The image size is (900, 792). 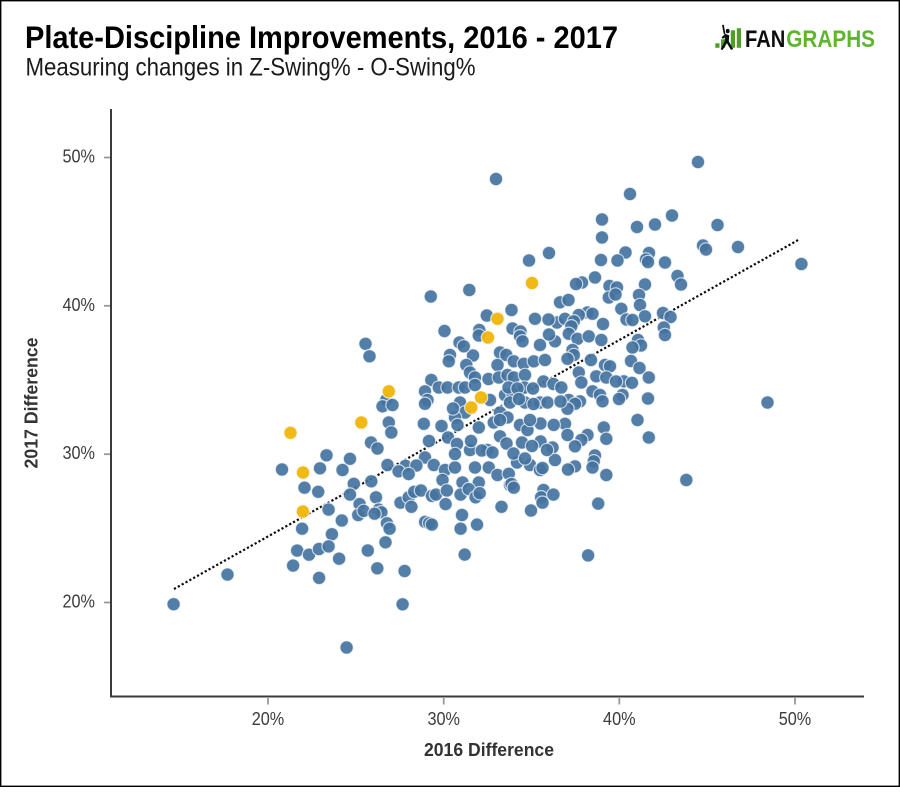 I want to click on svg-text: 2016 Difference, so click(x=489, y=749).